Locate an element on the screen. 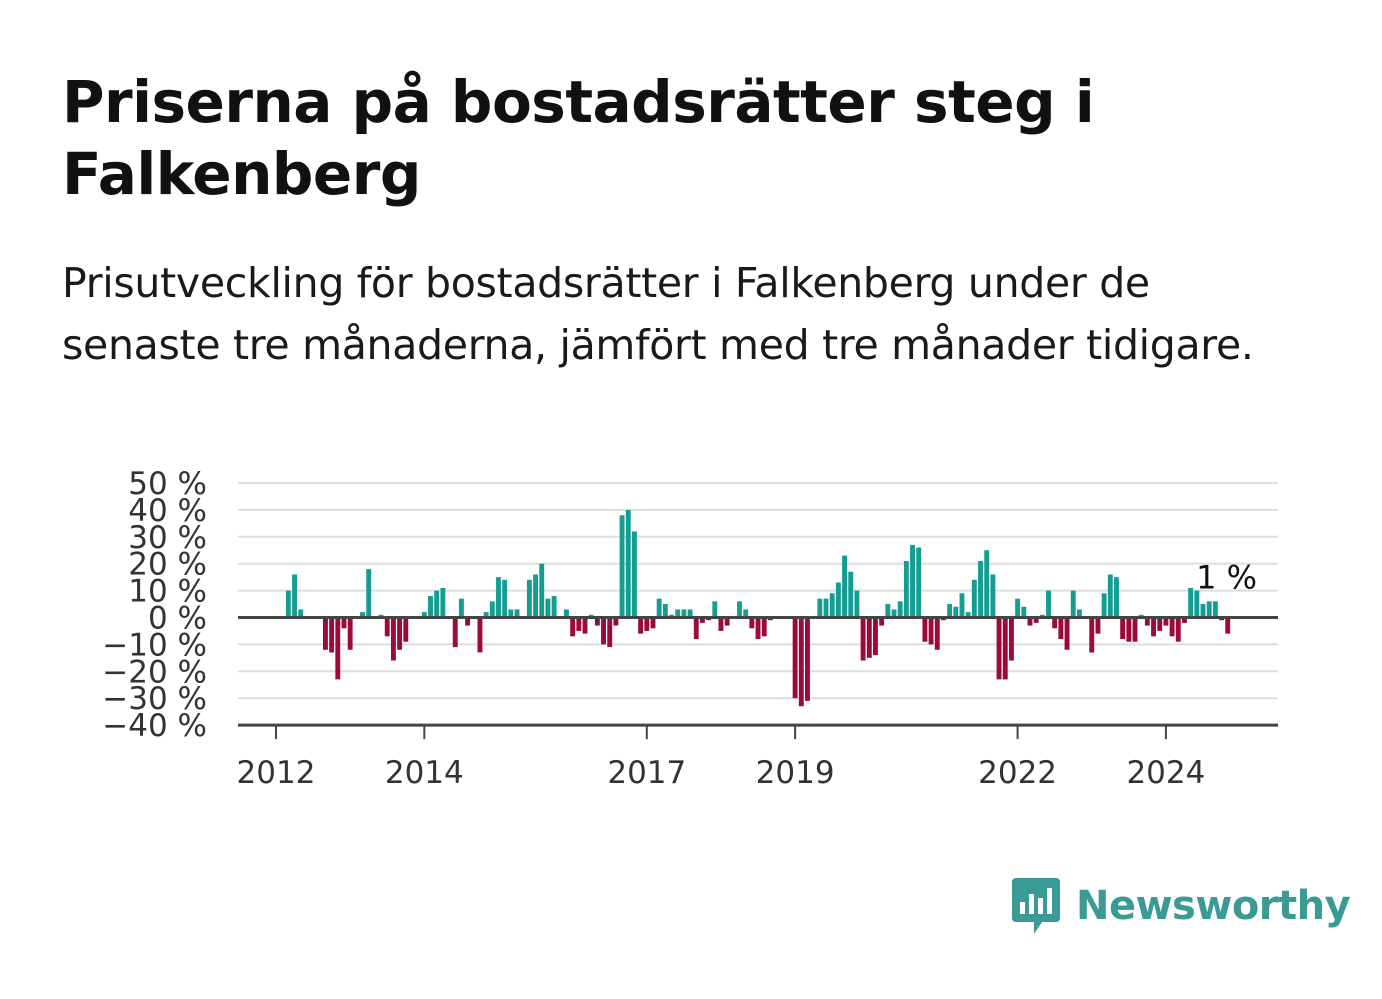 Image resolution: width=1382 pixels, height=999 pixels. x-tick-label: 2019 is located at coordinates (795, 773).